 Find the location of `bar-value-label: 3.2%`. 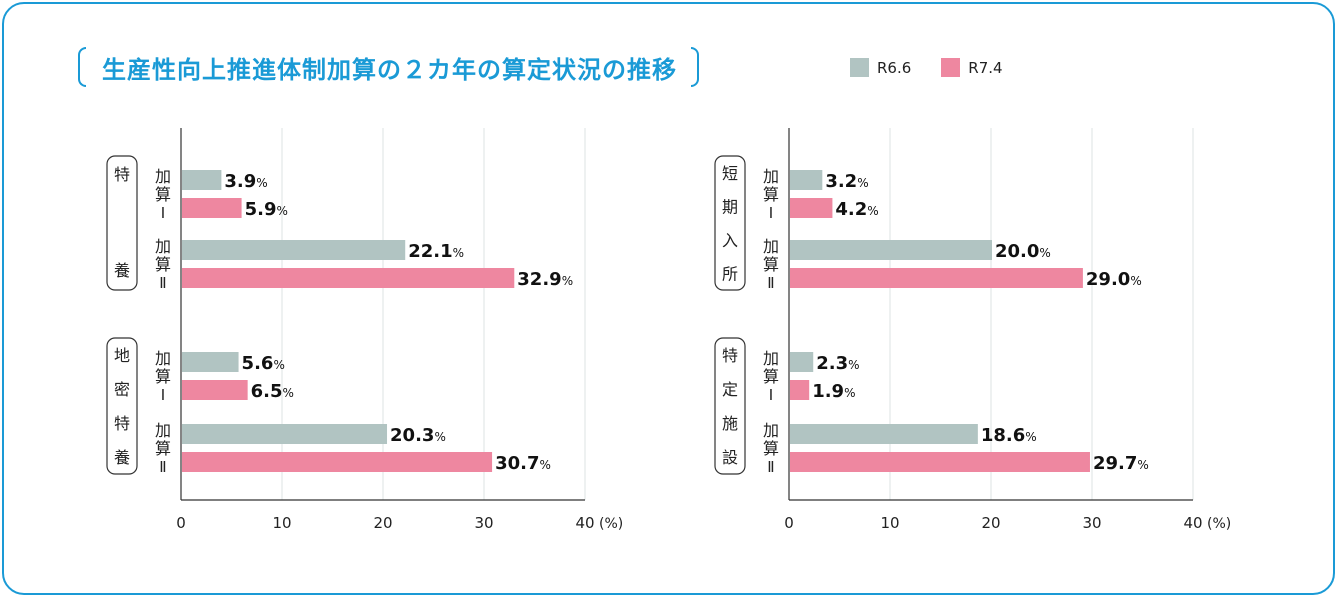

bar-value-label: 3.2% is located at coordinates (846, 181).